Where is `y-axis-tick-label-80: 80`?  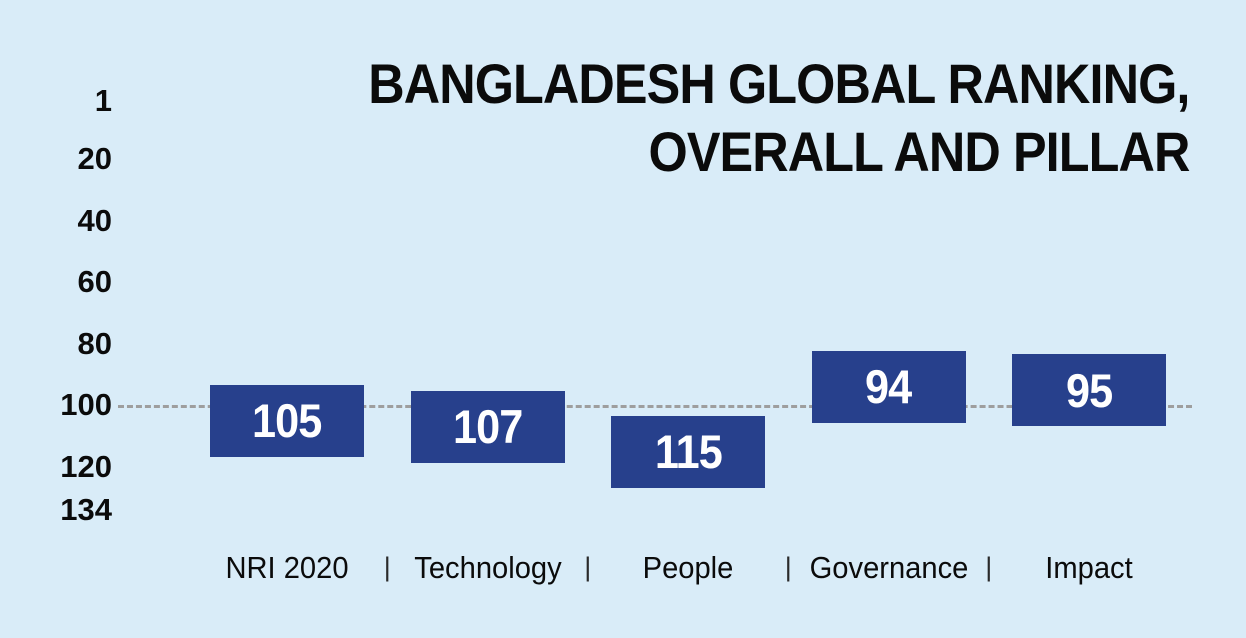 y-axis-tick-label-80: 80 is located at coordinates (94, 343).